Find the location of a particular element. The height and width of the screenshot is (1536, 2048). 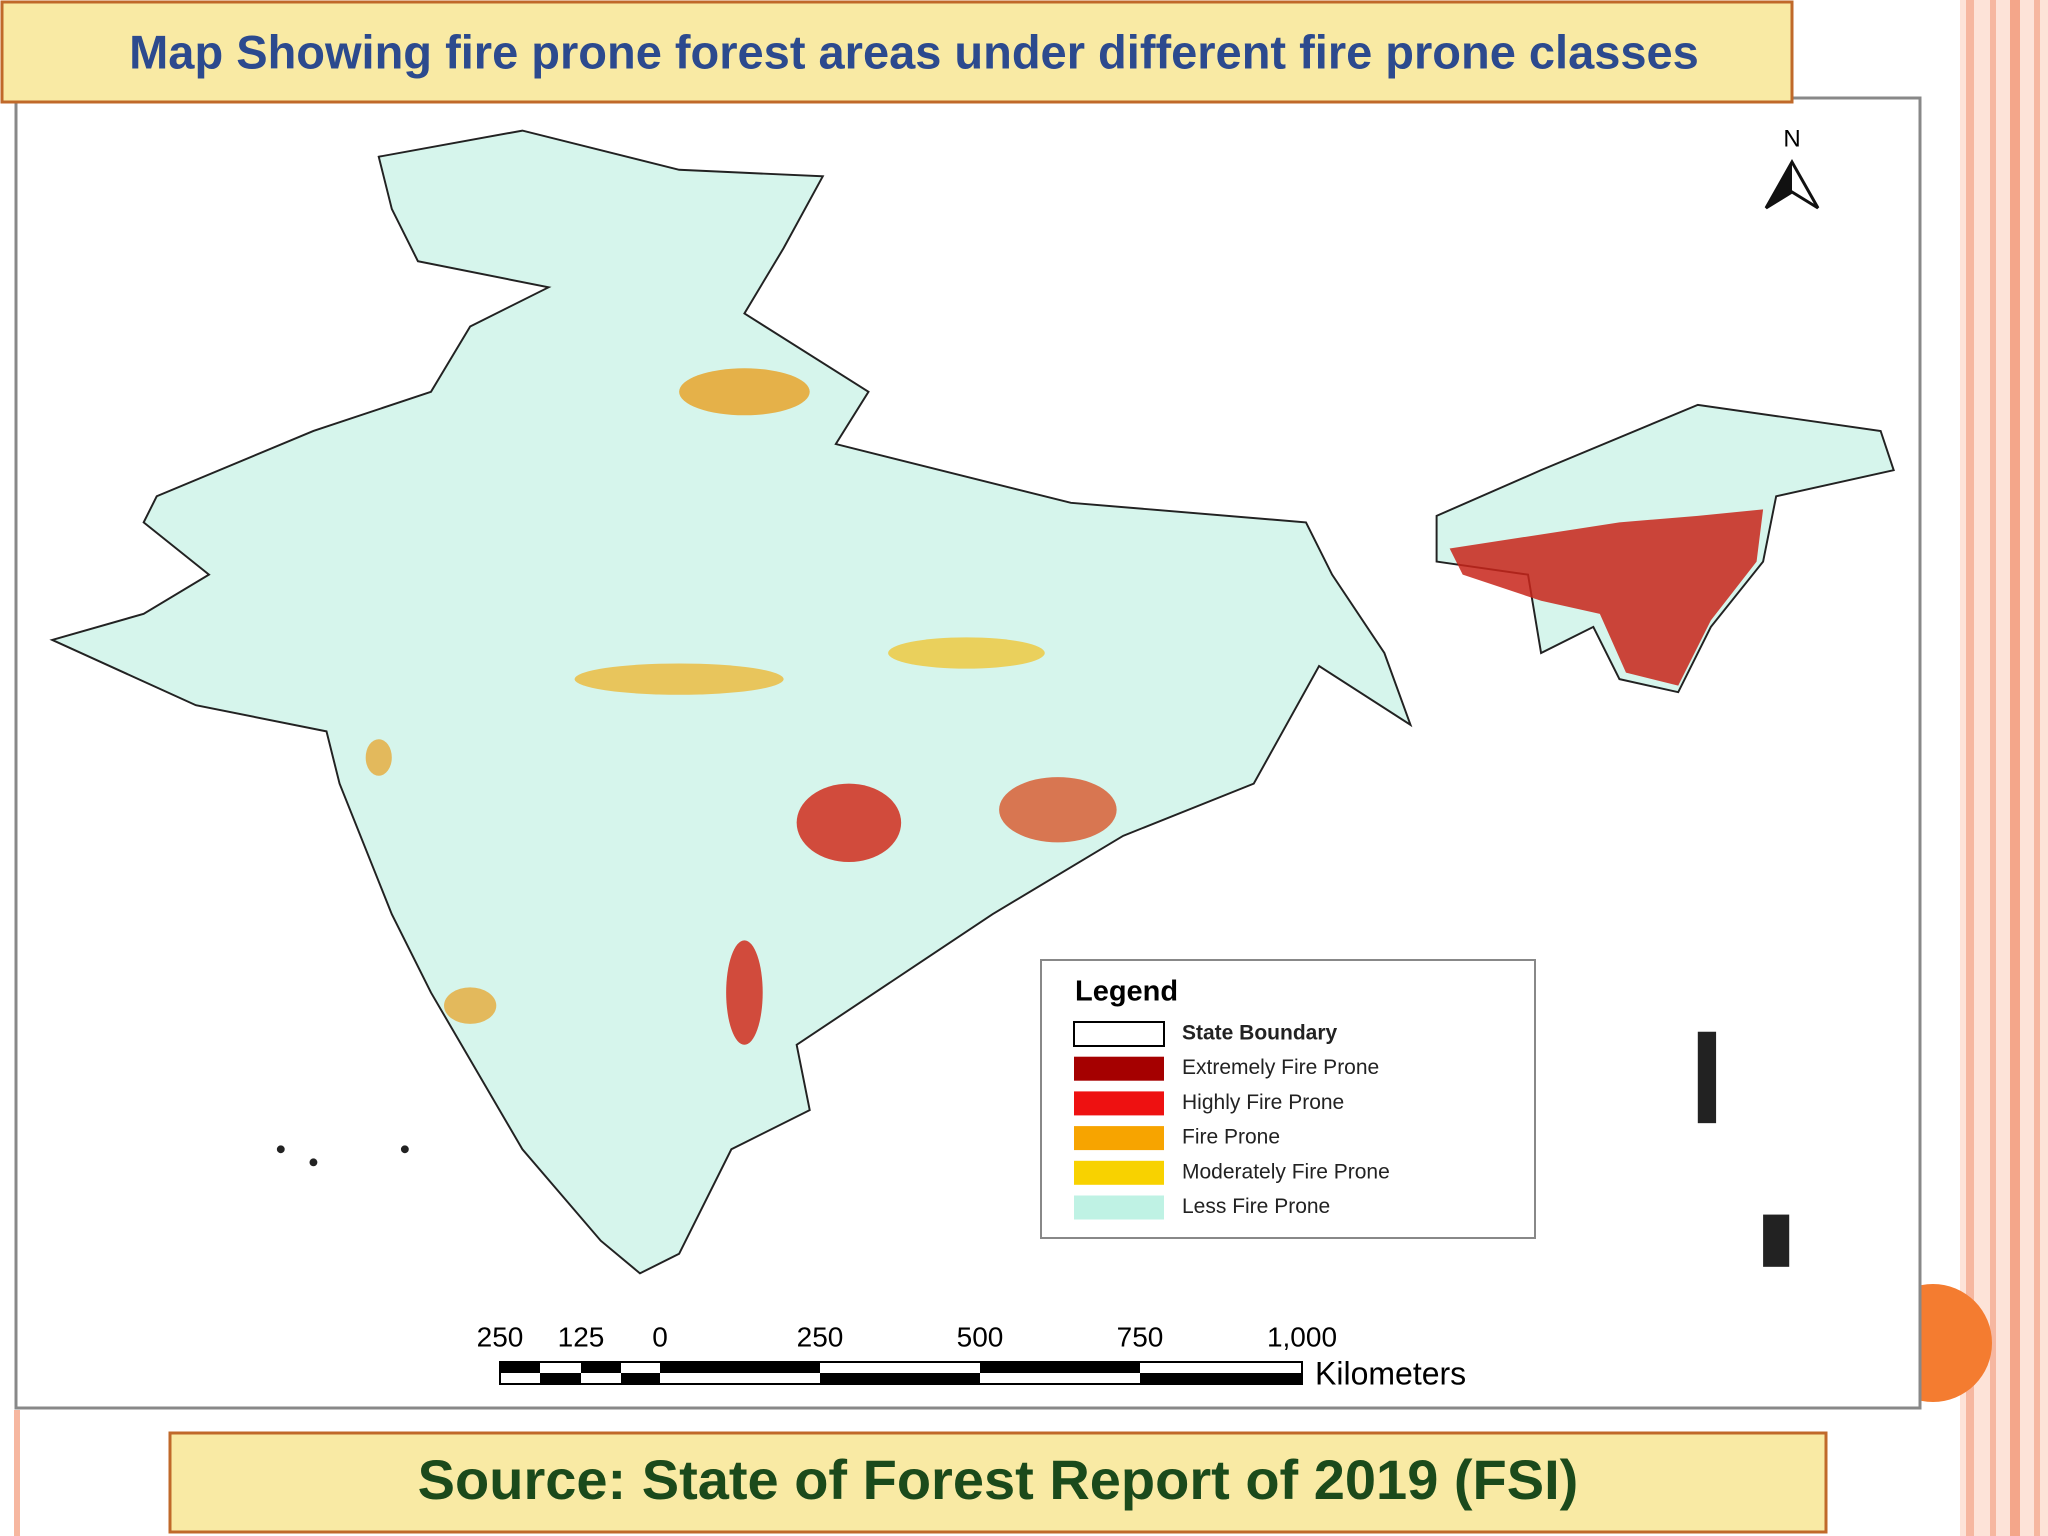

legend-label: Extremely Fire Prone is located at coordinates (1280, 1067).